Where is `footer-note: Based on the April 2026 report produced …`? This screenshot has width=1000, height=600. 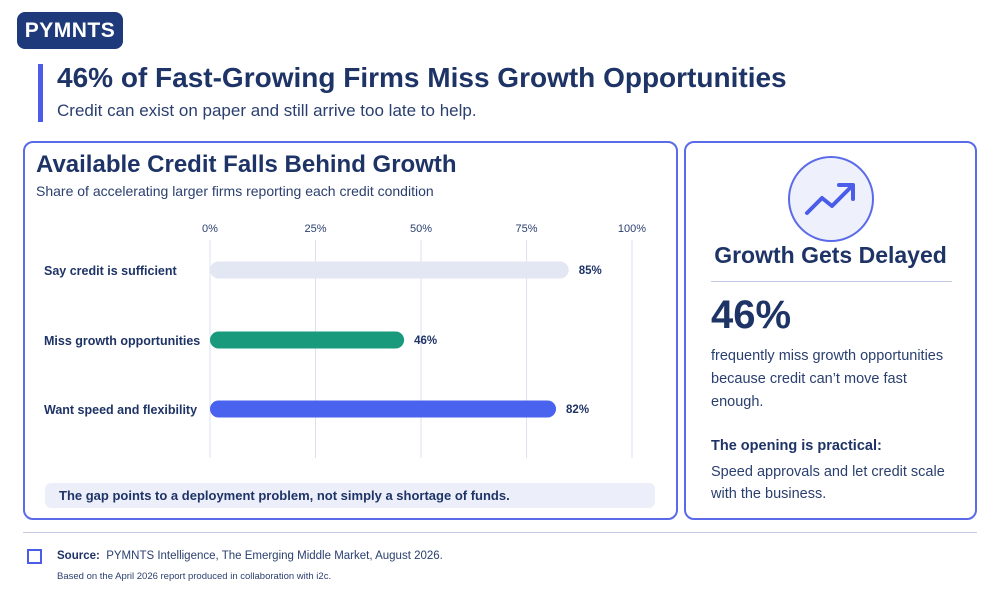 footer-note: Based on the April 2026 report produced … is located at coordinates (194, 576).